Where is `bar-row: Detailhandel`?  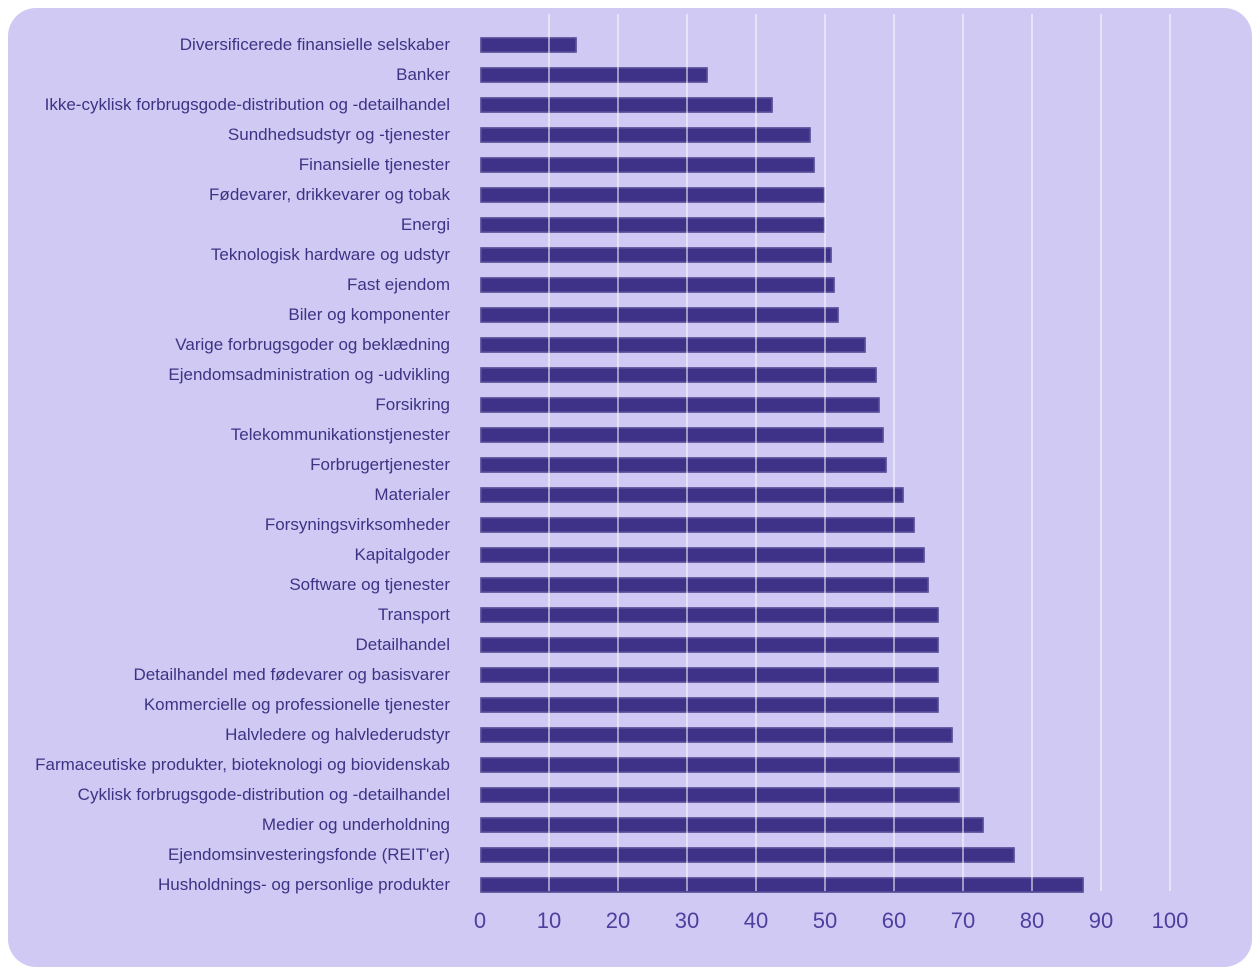 bar-row: Detailhandel is located at coordinates (630, 645).